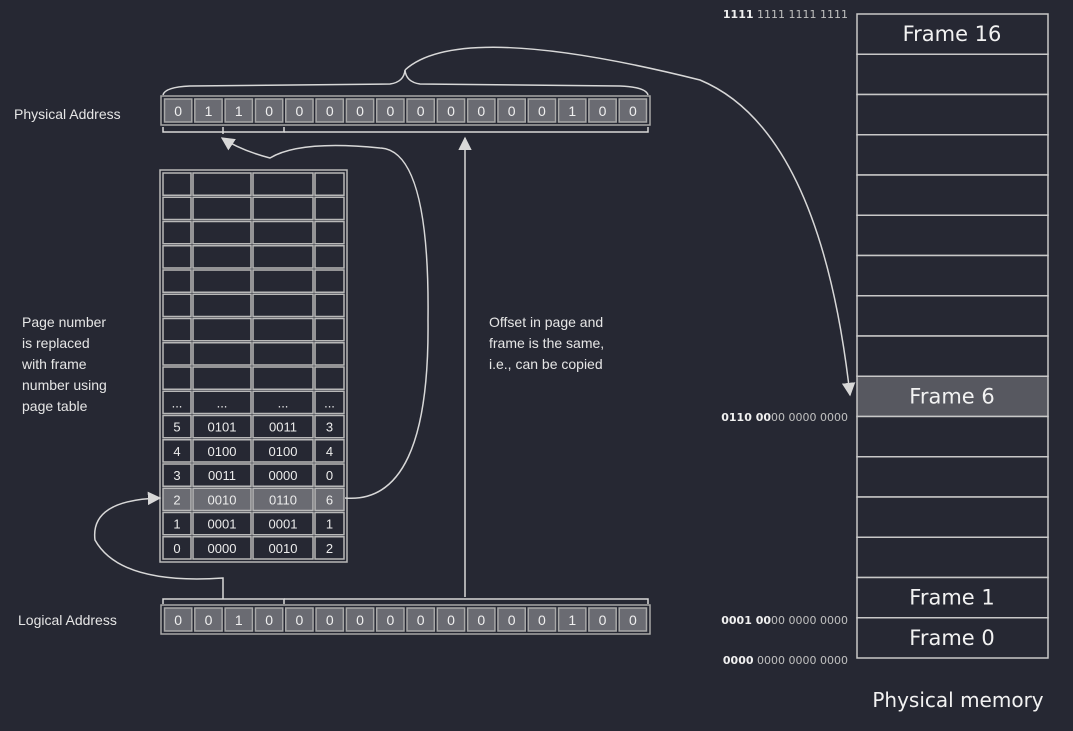 This screenshot has width=1073, height=731. What do you see at coordinates (546, 364) in the screenshot?
I see `note-line: i.e., can be copied` at bounding box center [546, 364].